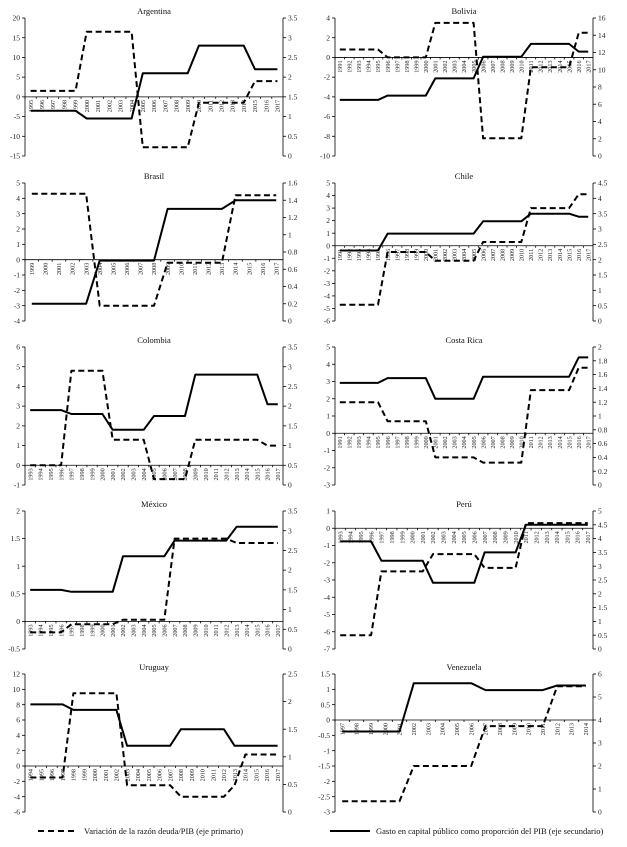 The image size is (627, 847). Describe the element at coordinates (154, 11) in the screenshot. I see `panel-title: Argentina` at that location.